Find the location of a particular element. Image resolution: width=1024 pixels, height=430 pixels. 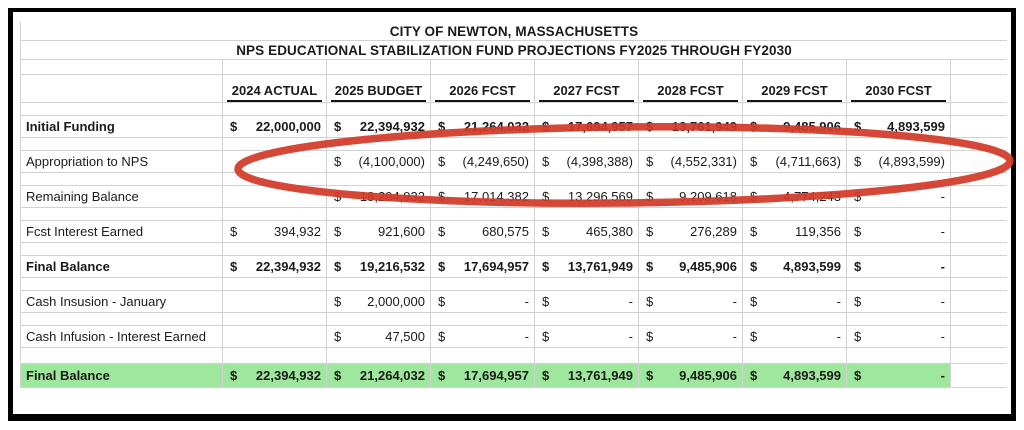

cell-2029: $ (4,711,663) is located at coordinates (795, 161).